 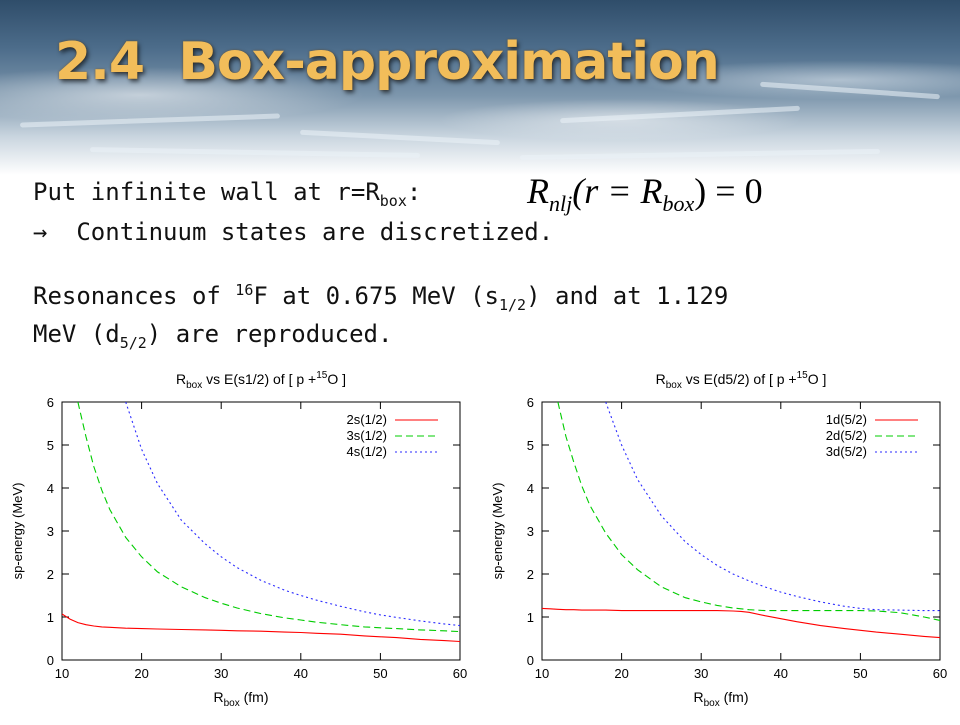 What do you see at coordinates (367, 435) in the screenshot?
I see `chart-s-legend-label-2: 3s(1/2)` at bounding box center [367, 435].